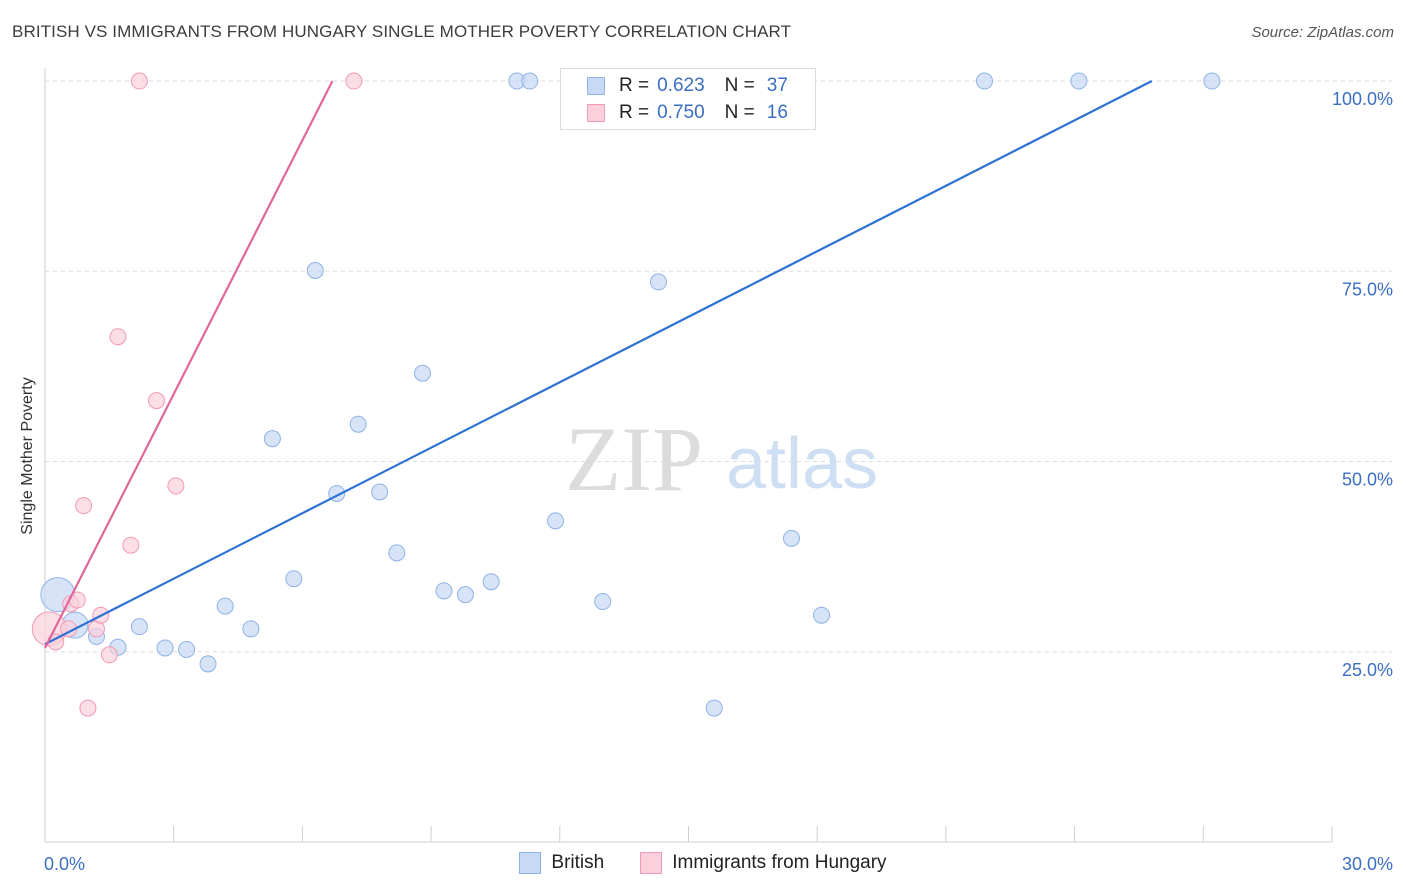  Describe the element at coordinates (1367, 289) in the screenshot. I see `y-tick-label: 75.0%` at that location.